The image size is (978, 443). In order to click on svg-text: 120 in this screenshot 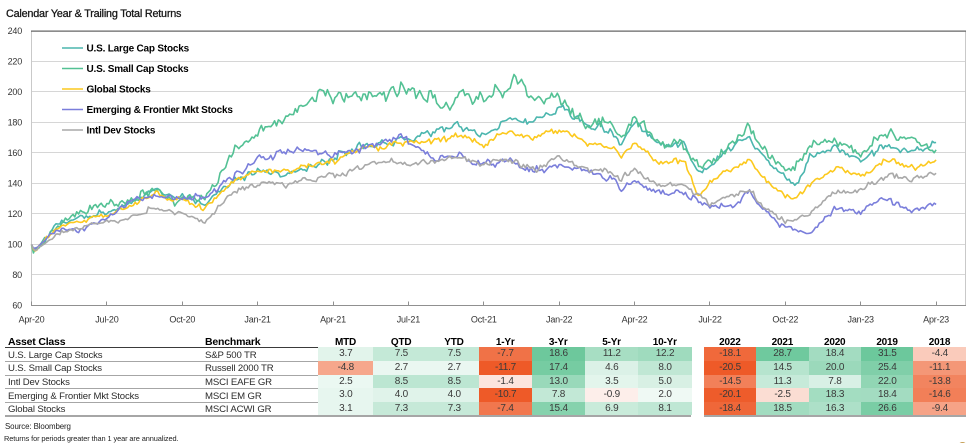, I will do `click(15, 214)`.